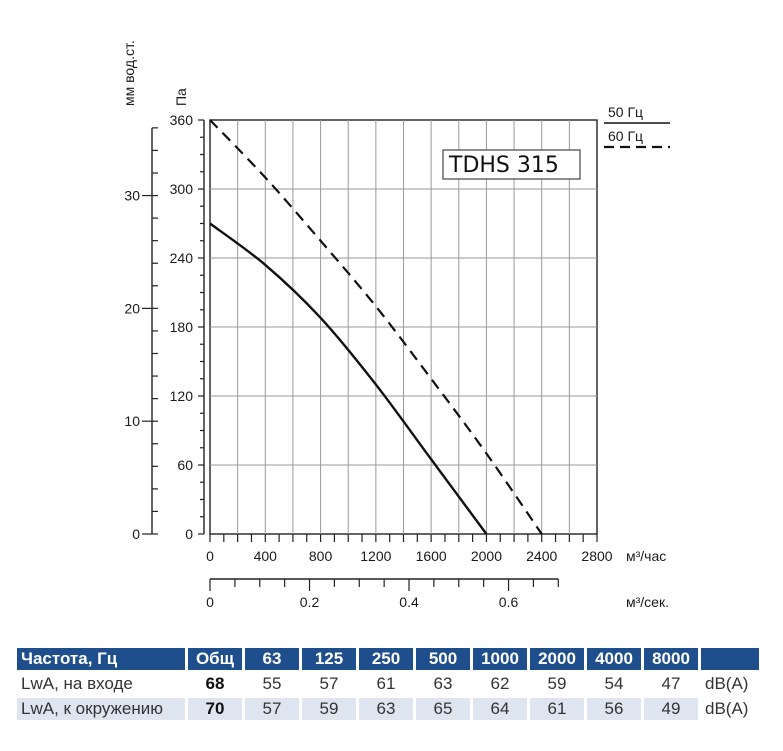  I want to click on model-label-box, so click(511, 164).